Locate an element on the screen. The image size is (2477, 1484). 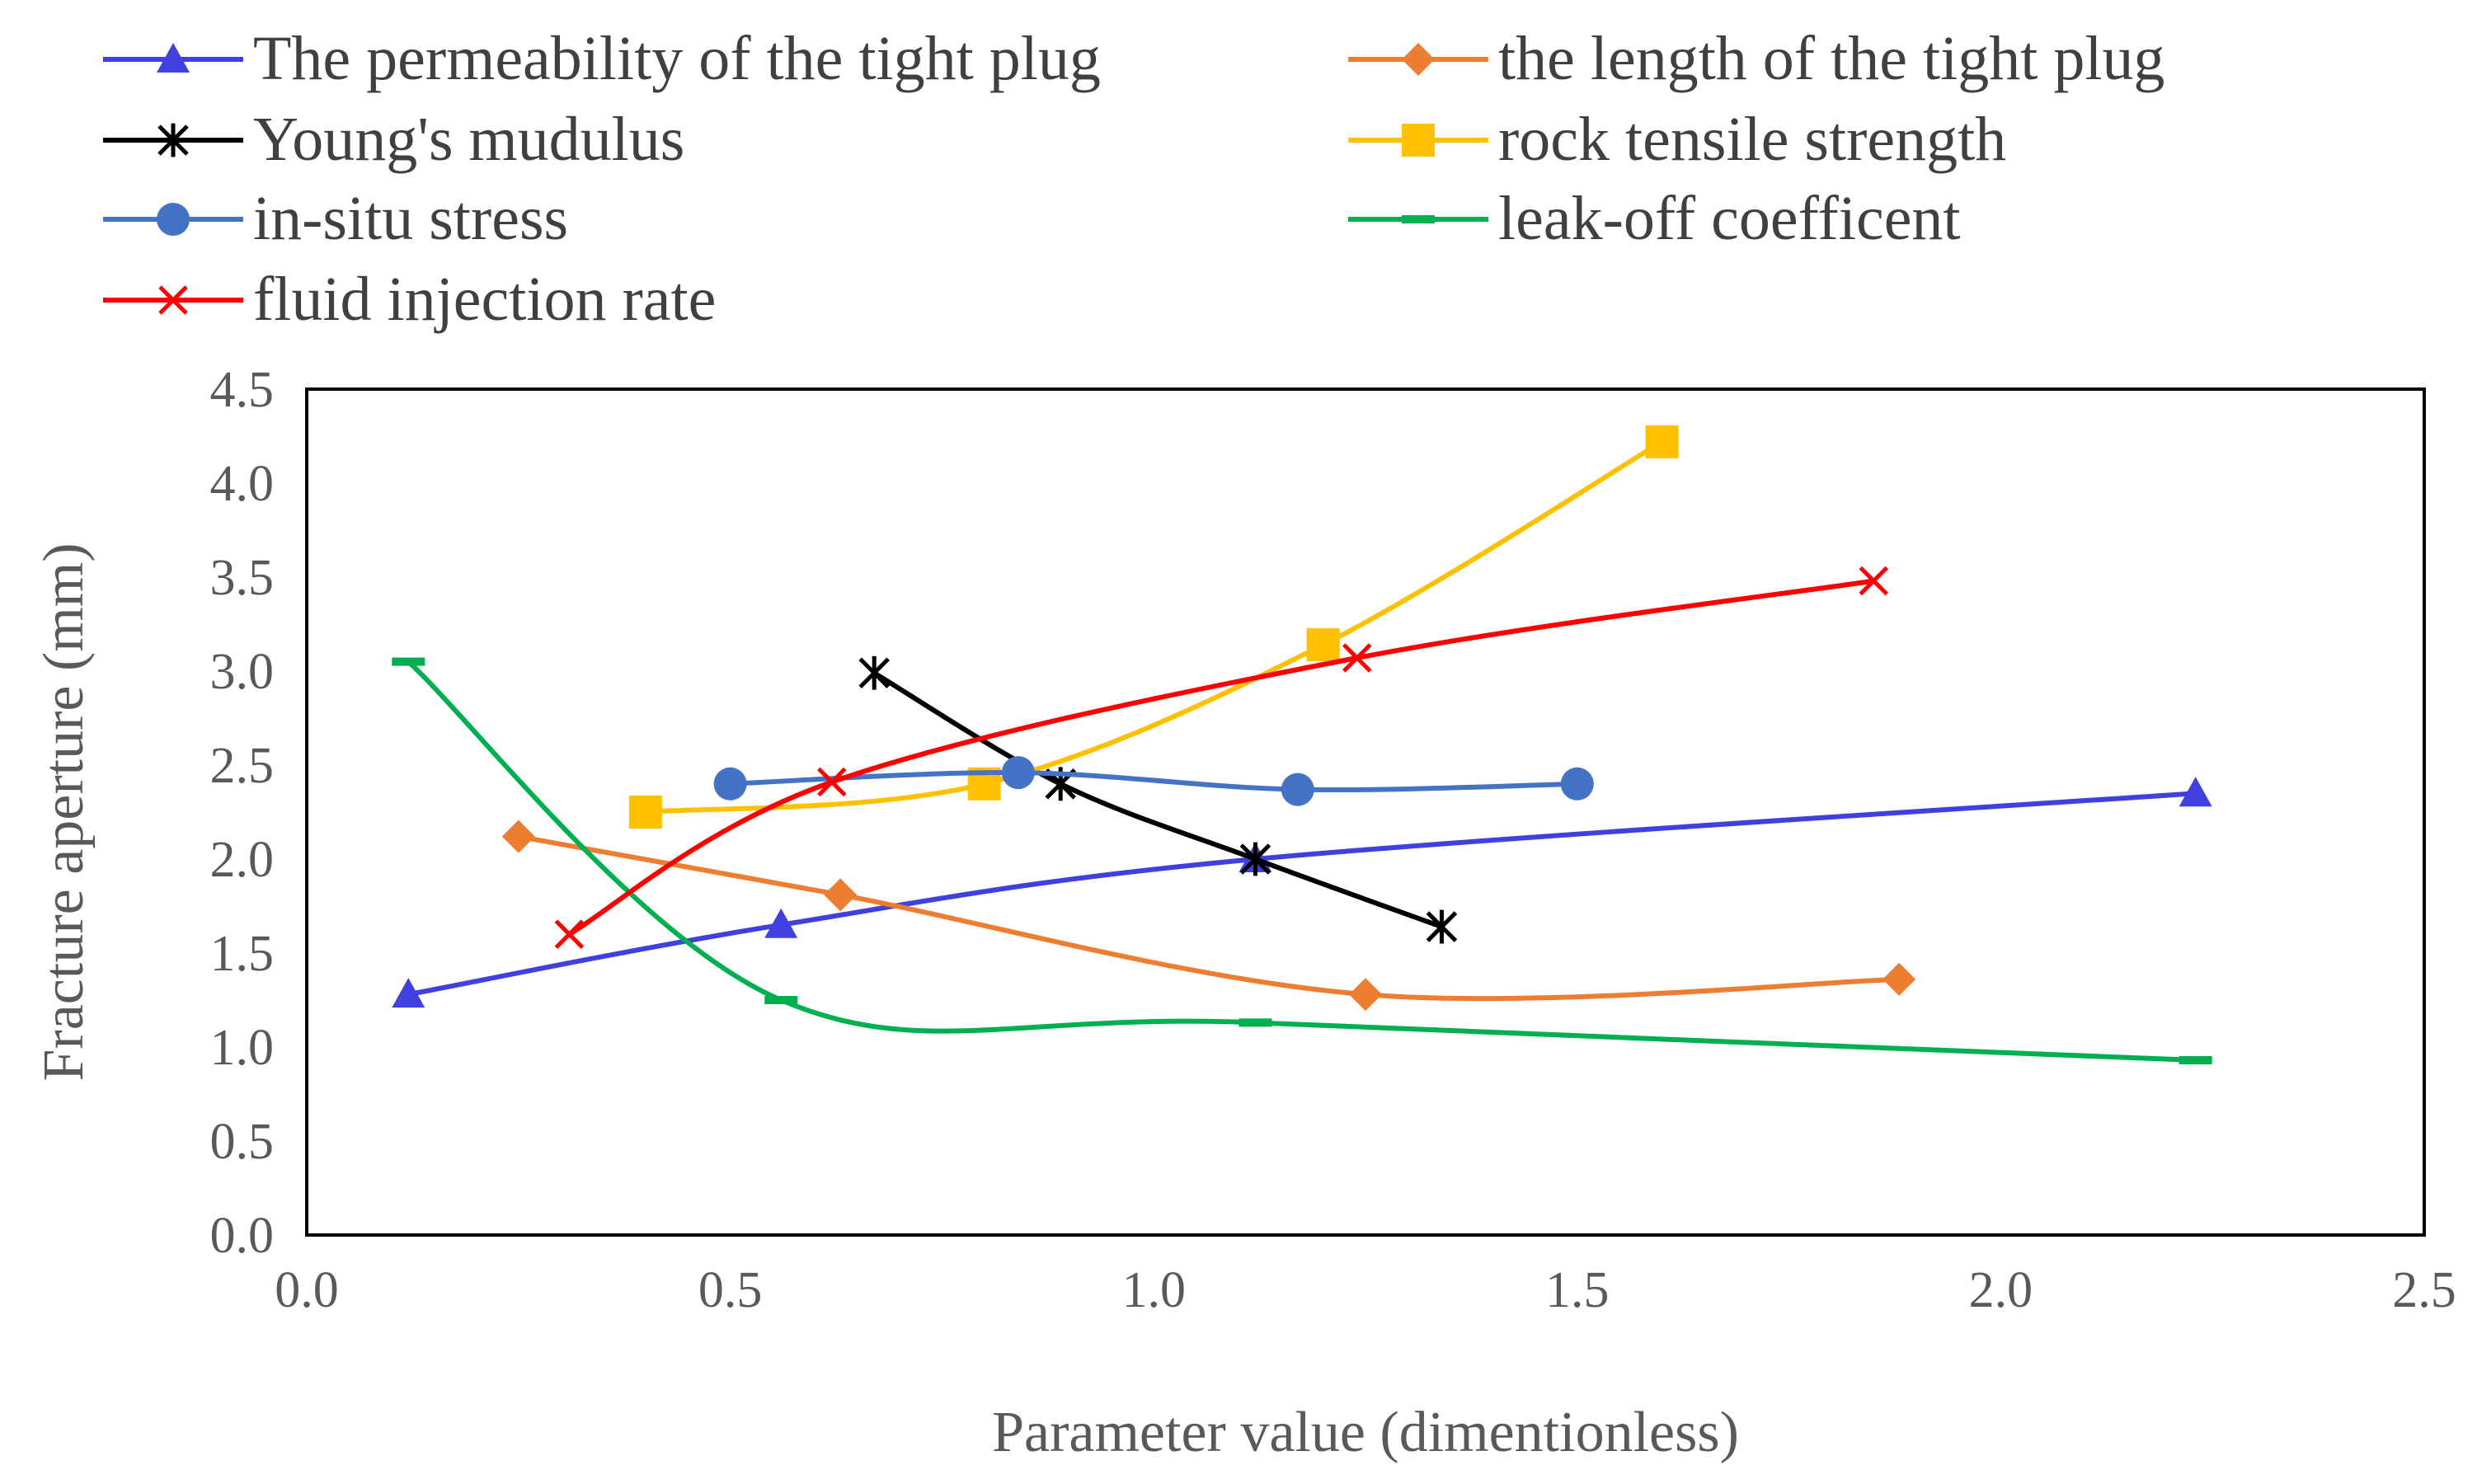
legend-marker-fluid-injection-rate is located at coordinates (173, 300).